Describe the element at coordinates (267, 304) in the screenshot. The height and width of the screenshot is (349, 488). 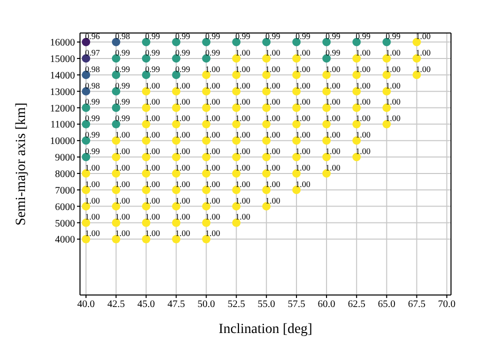
I see `x-tick-label: 55.0` at that location.